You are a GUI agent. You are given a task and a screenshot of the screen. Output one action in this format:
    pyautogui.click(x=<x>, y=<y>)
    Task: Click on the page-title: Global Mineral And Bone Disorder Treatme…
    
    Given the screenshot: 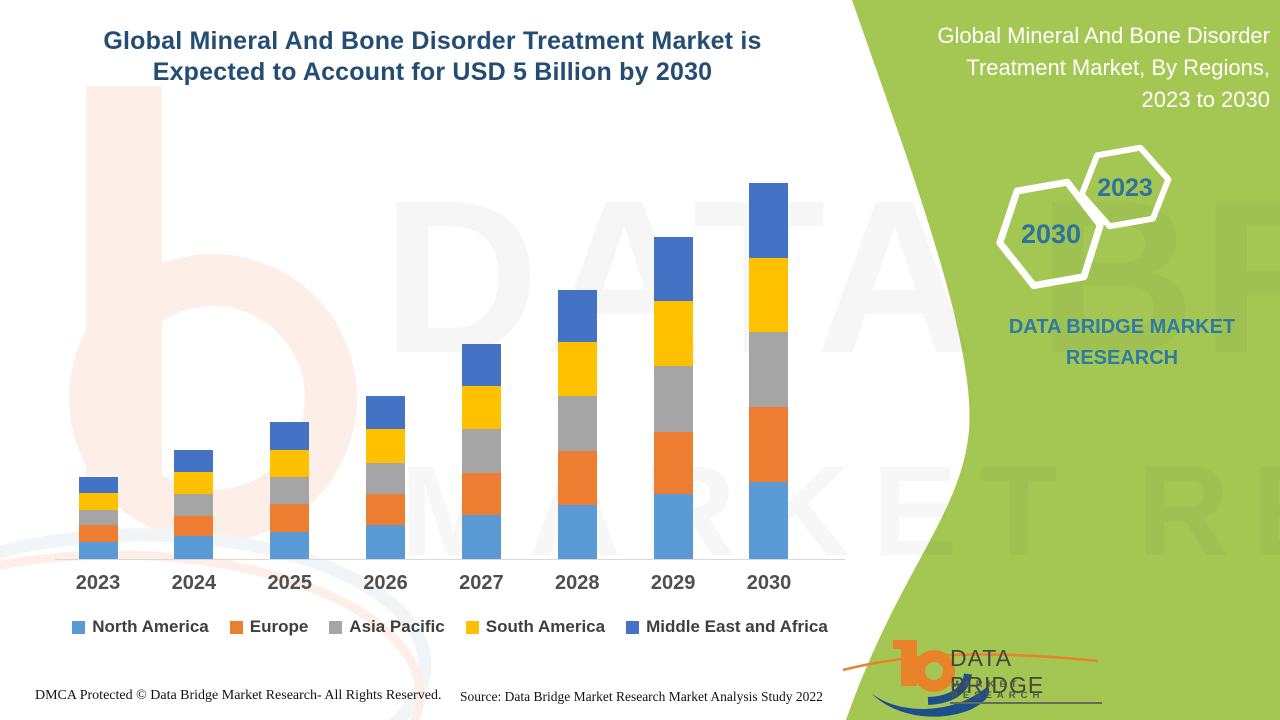 What is the action you would take?
    pyautogui.click(x=432, y=57)
    